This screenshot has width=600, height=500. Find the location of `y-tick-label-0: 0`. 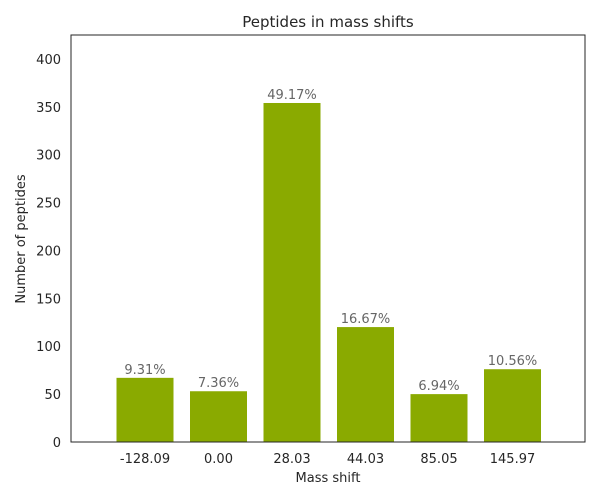

y-tick-label-0: 0 is located at coordinates (57, 443).